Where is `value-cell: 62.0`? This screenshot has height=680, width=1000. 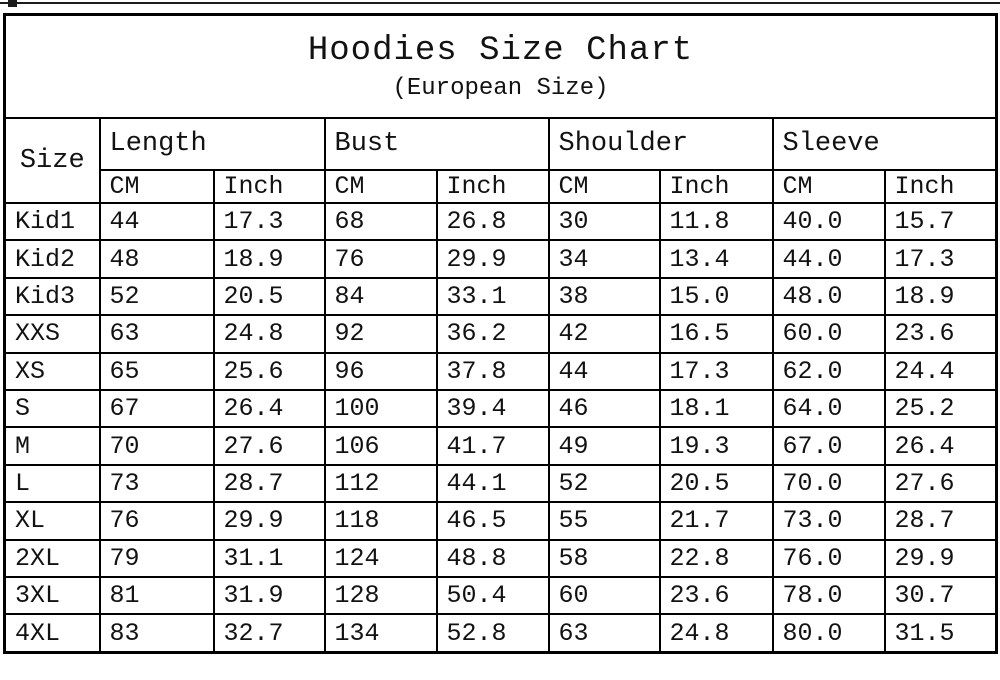 value-cell: 62.0 is located at coordinates (828, 371).